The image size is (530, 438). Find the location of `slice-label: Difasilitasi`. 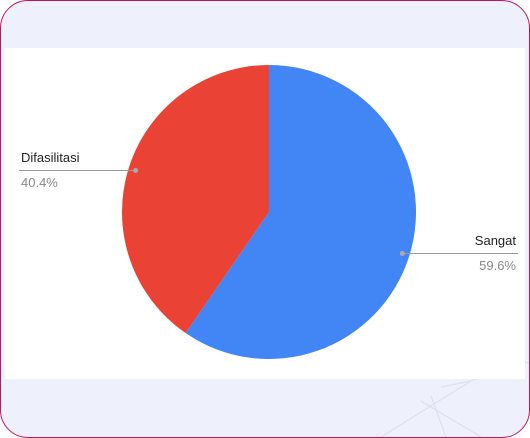

slice-label: Difasilitasi is located at coordinates (50, 157).